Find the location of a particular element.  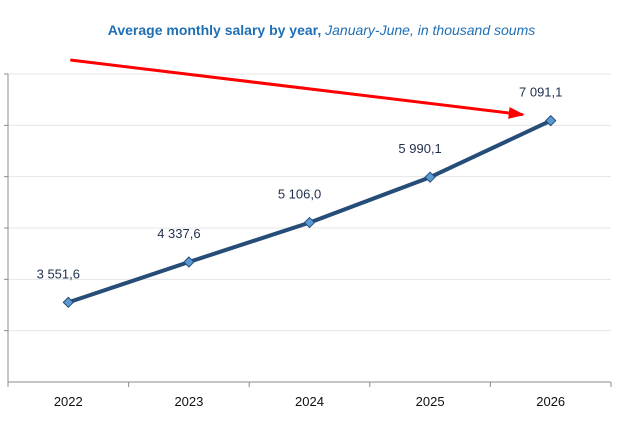

data-label: 4 337,6 is located at coordinates (178, 233).